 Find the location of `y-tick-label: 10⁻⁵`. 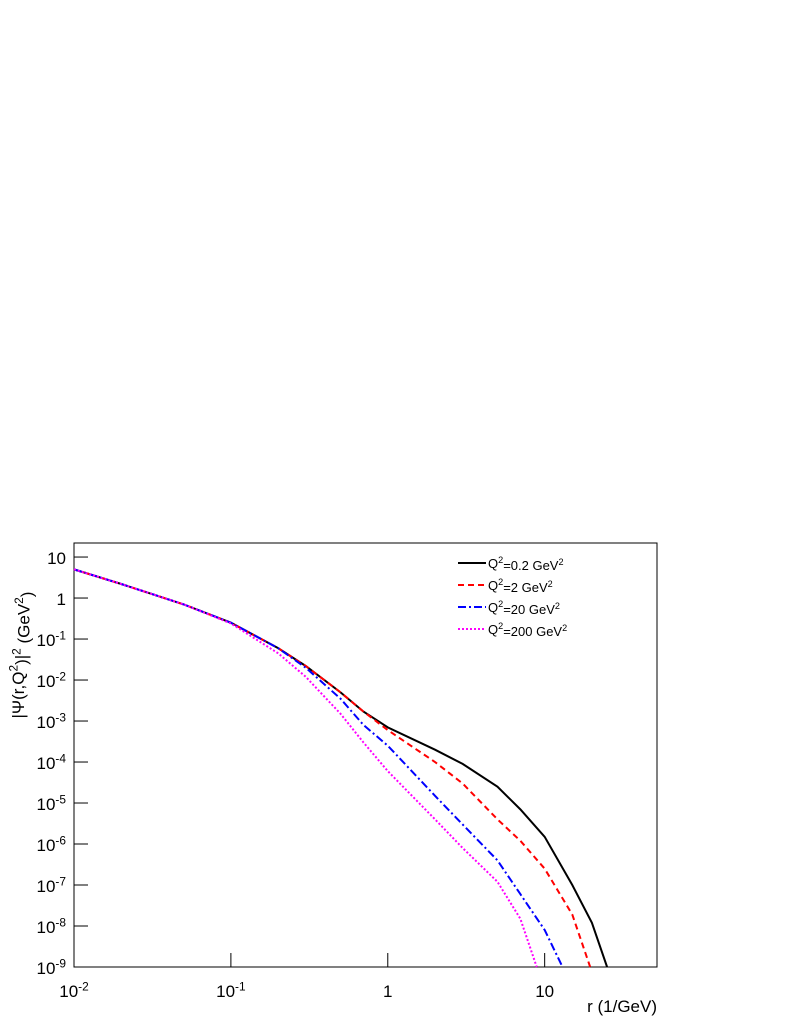

y-tick-label: 10⁻⁵ is located at coordinates (52, 803).